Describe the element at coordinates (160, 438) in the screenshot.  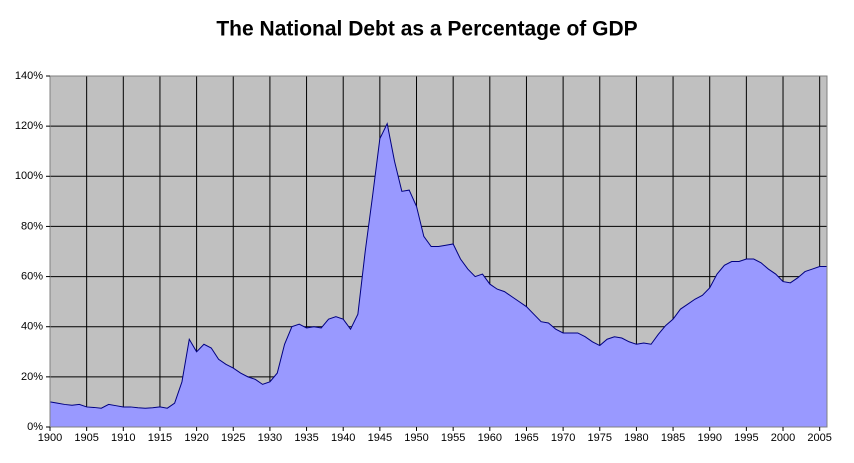
I see `x-tick-label: 1915` at that location.